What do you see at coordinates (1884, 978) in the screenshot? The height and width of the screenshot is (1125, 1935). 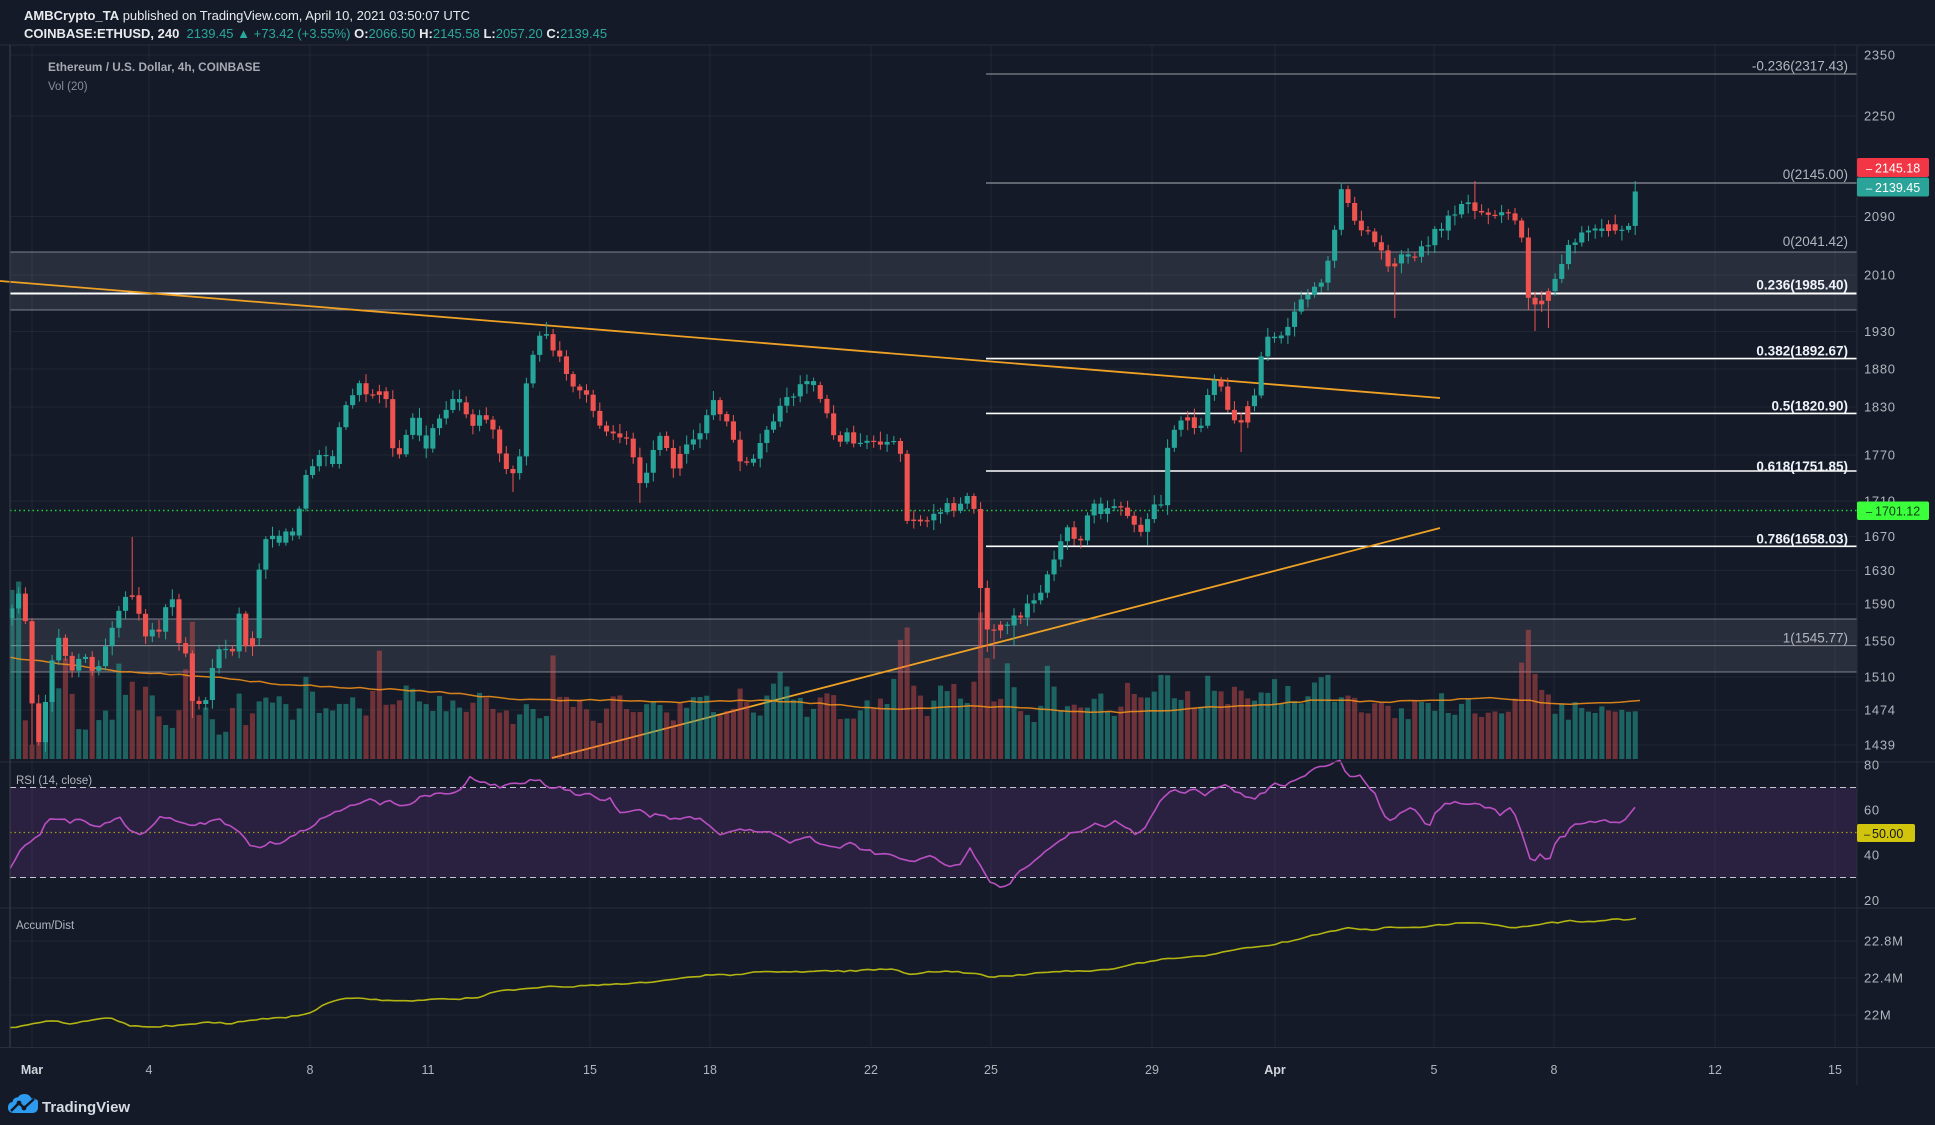 I see `svg-text: 22.4M` at bounding box center [1884, 978].